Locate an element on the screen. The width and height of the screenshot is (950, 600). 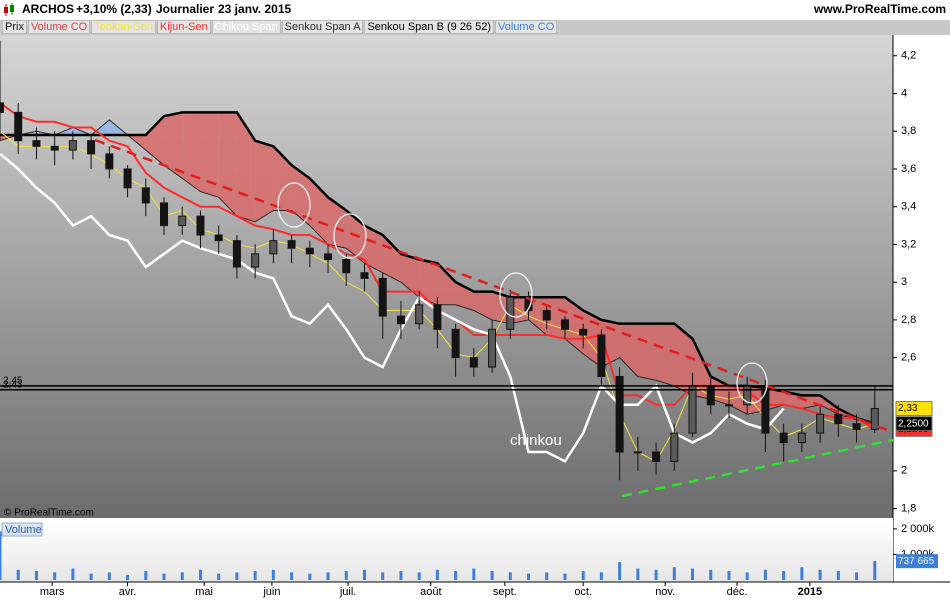
y-tick-label: 3 is located at coordinates (904, 282).